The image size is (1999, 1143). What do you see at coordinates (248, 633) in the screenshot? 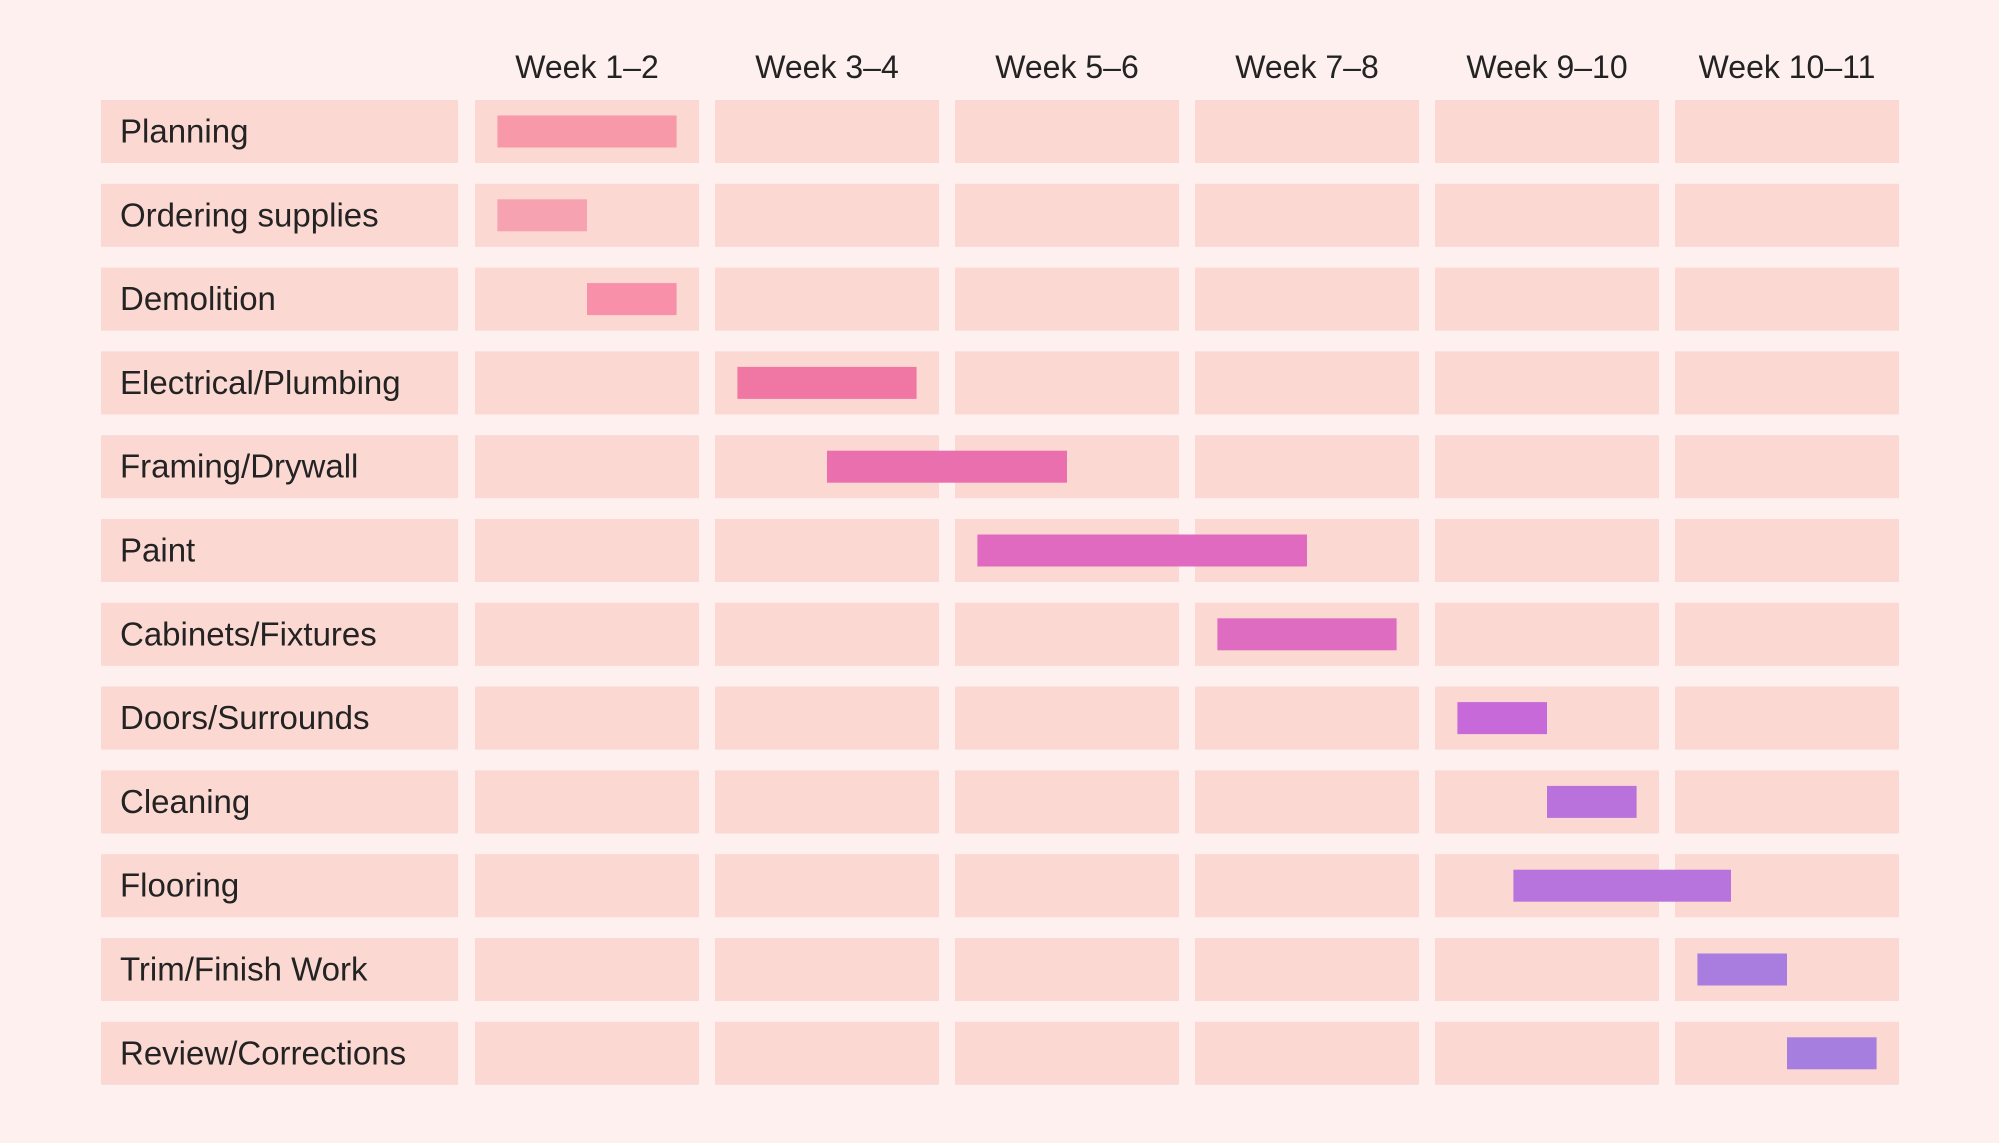
I see `task-label: Cabinets/Fixtures` at bounding box center [248, 633].